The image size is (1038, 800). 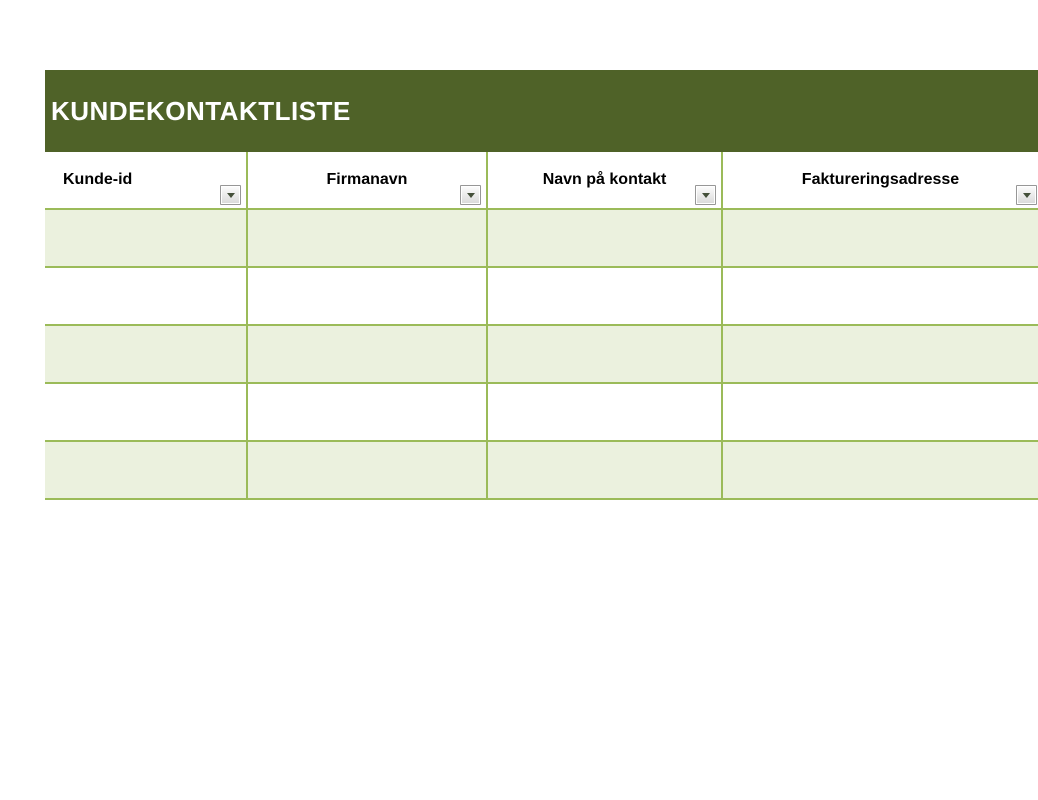 I want to click on column-header-label: Firmanavn, so click(x=367, y=179).